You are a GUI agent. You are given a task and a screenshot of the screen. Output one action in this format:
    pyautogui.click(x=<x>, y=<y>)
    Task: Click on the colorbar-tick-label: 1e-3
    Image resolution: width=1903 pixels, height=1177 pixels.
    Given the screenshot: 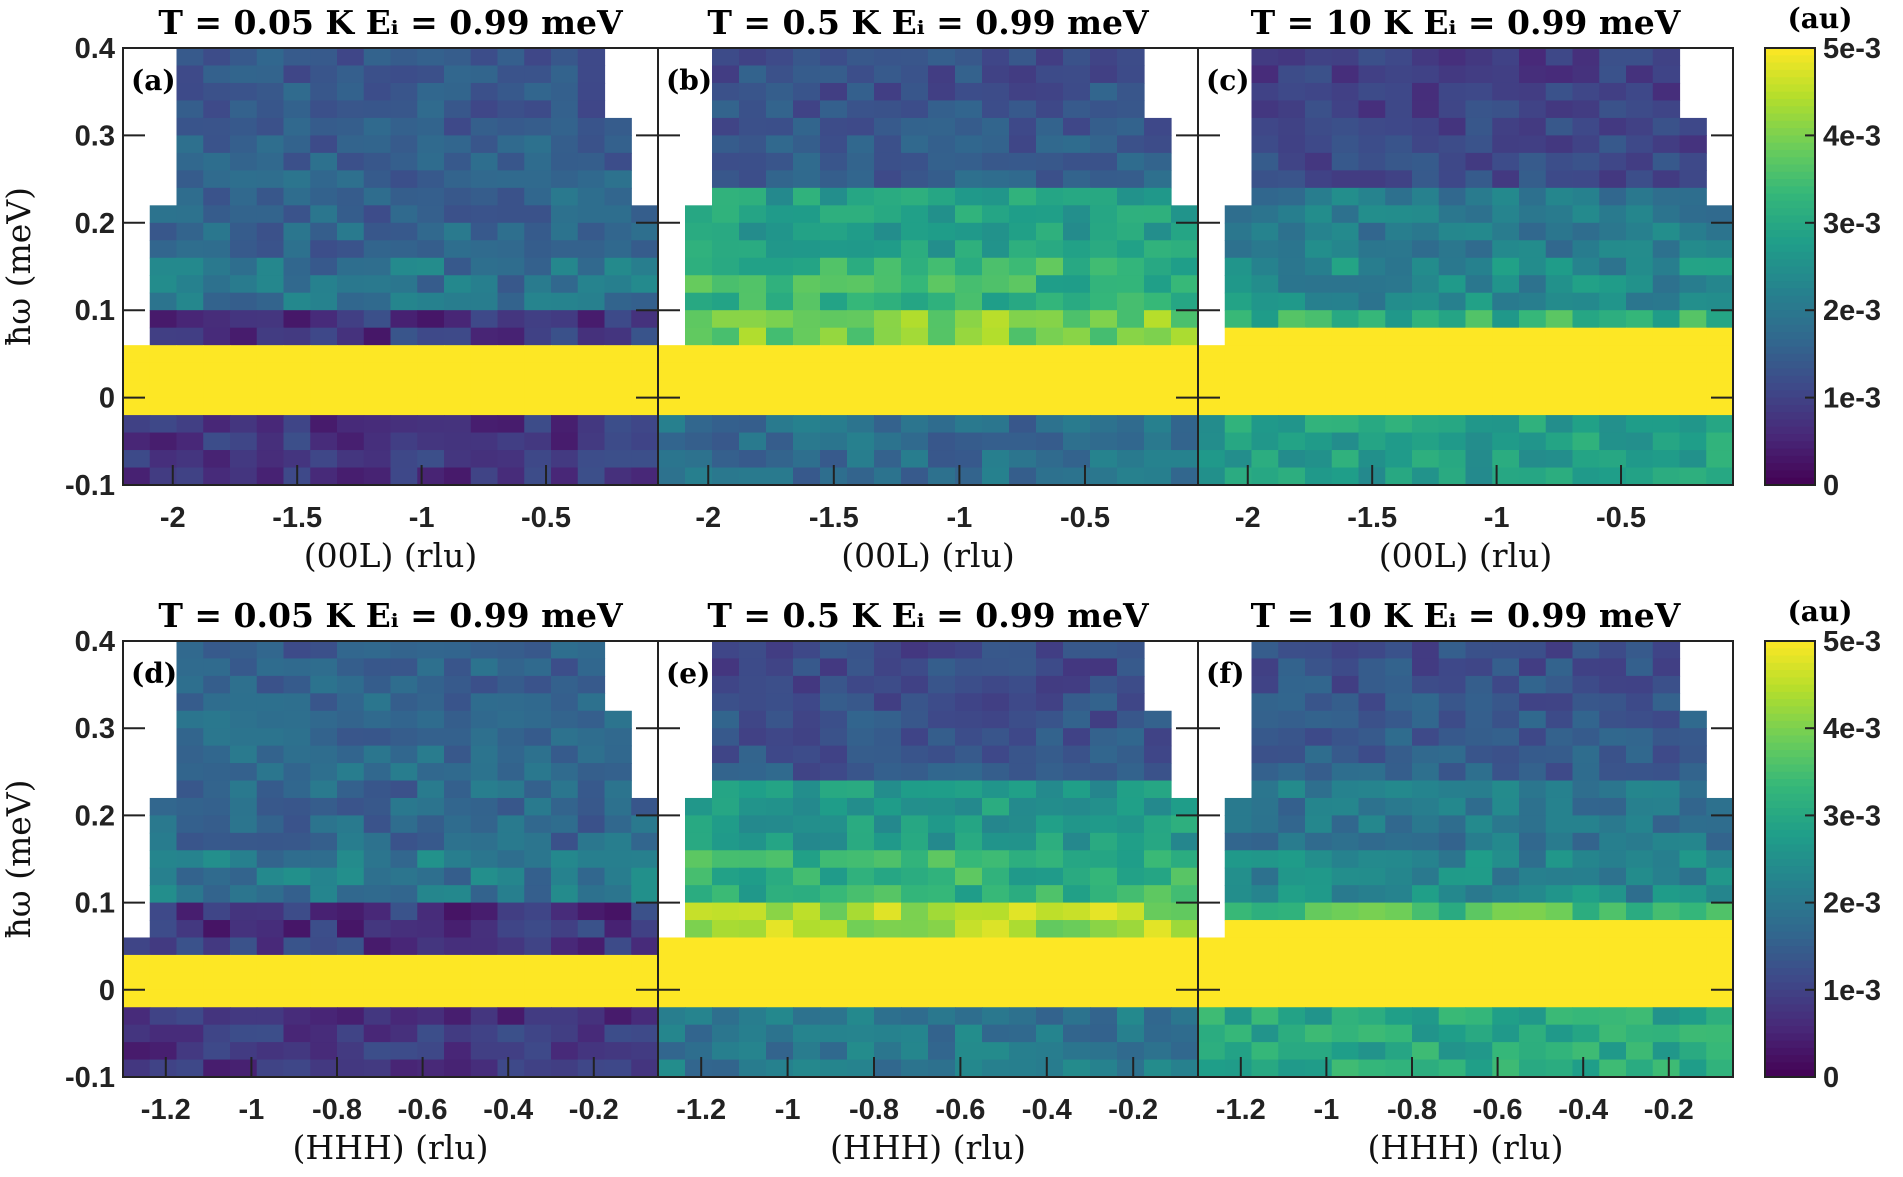 What is the action you would take?
    pyautogui.click(x=1852, y=991)
    